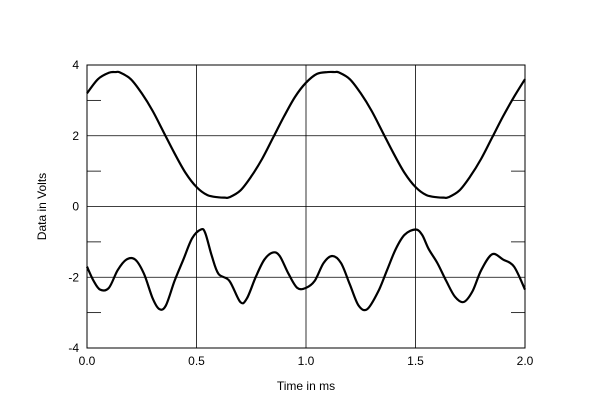 This screenshot has width=600, height=415. Describe the element at coordinates (75, 65) in the screenshot. I see `y-tick-label: 4` at that location.